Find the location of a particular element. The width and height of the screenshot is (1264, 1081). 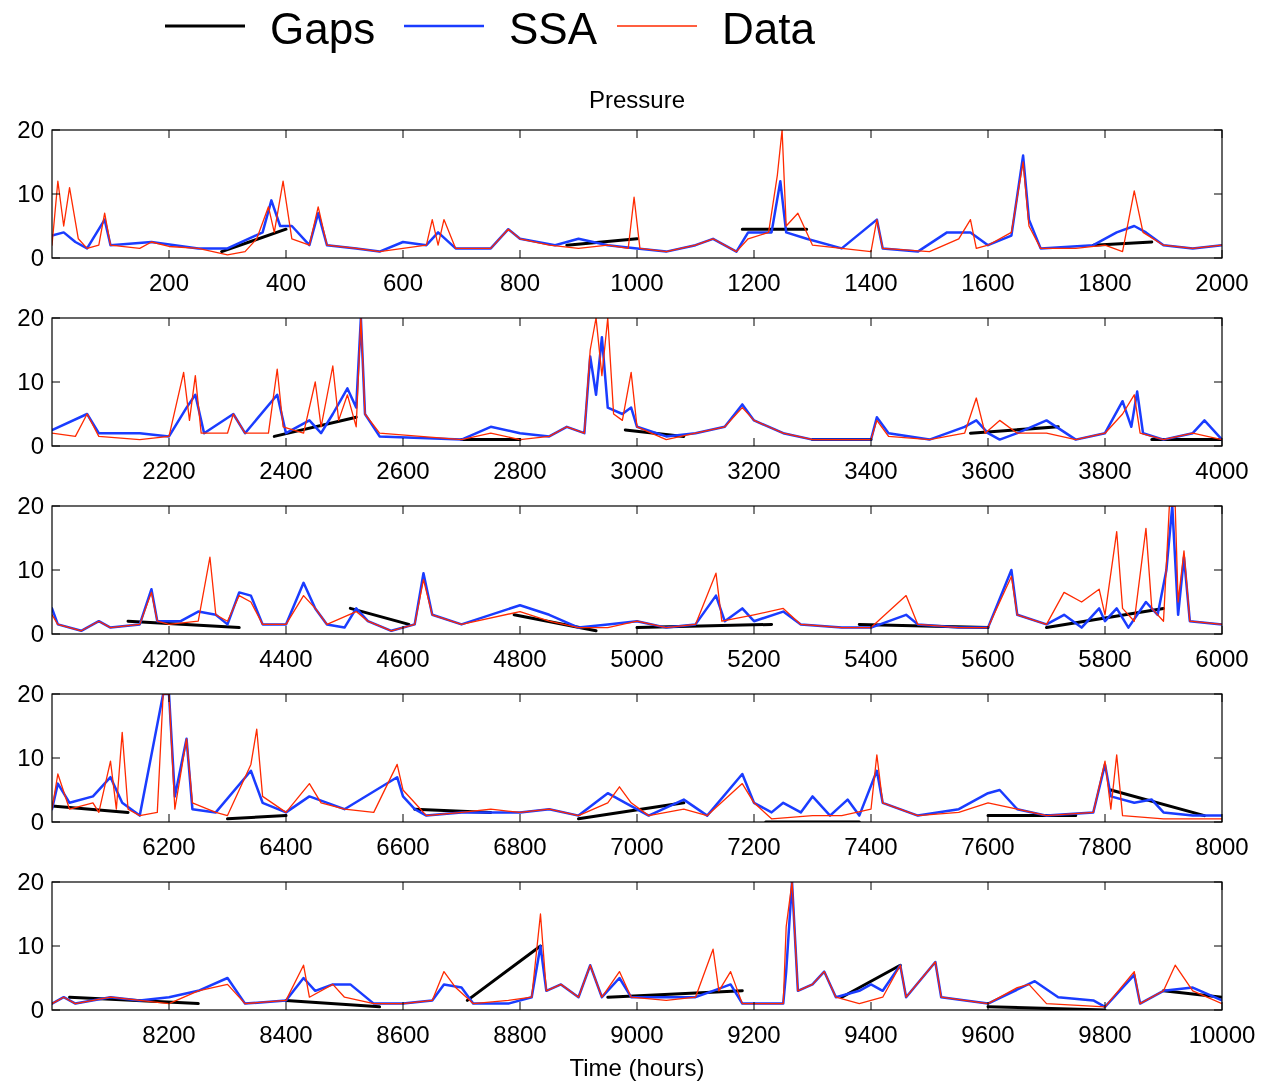

legend-label: Gaps is located at coordinates (323, 28).